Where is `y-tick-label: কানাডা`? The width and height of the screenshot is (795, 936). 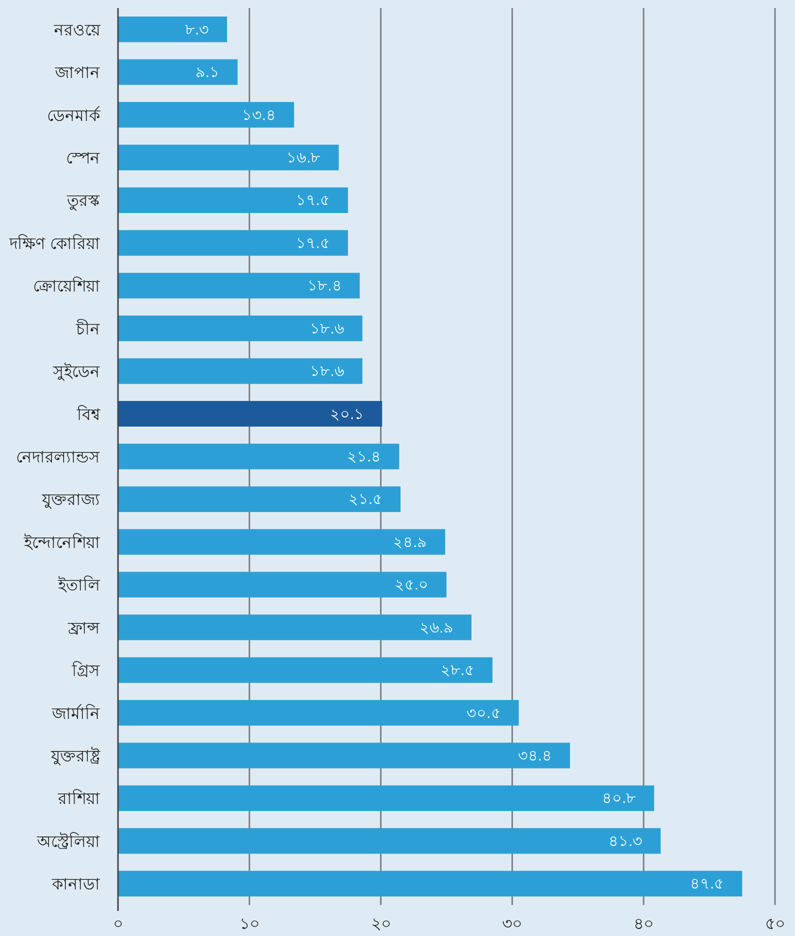 y-tick-label: কানাডা is located at coordinates (75, 885).